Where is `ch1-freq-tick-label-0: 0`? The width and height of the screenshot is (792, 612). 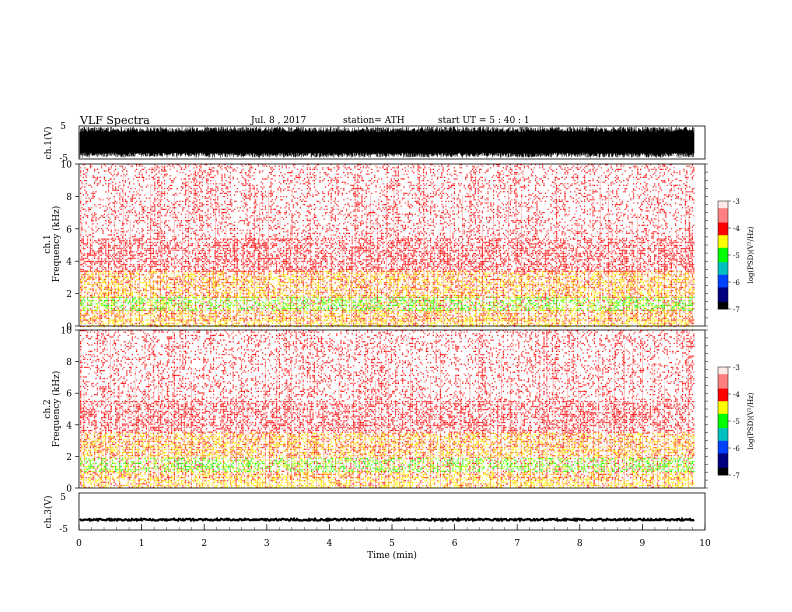 ch1-freq-tick-label-0: 0 is located at coordinates (69, 328).